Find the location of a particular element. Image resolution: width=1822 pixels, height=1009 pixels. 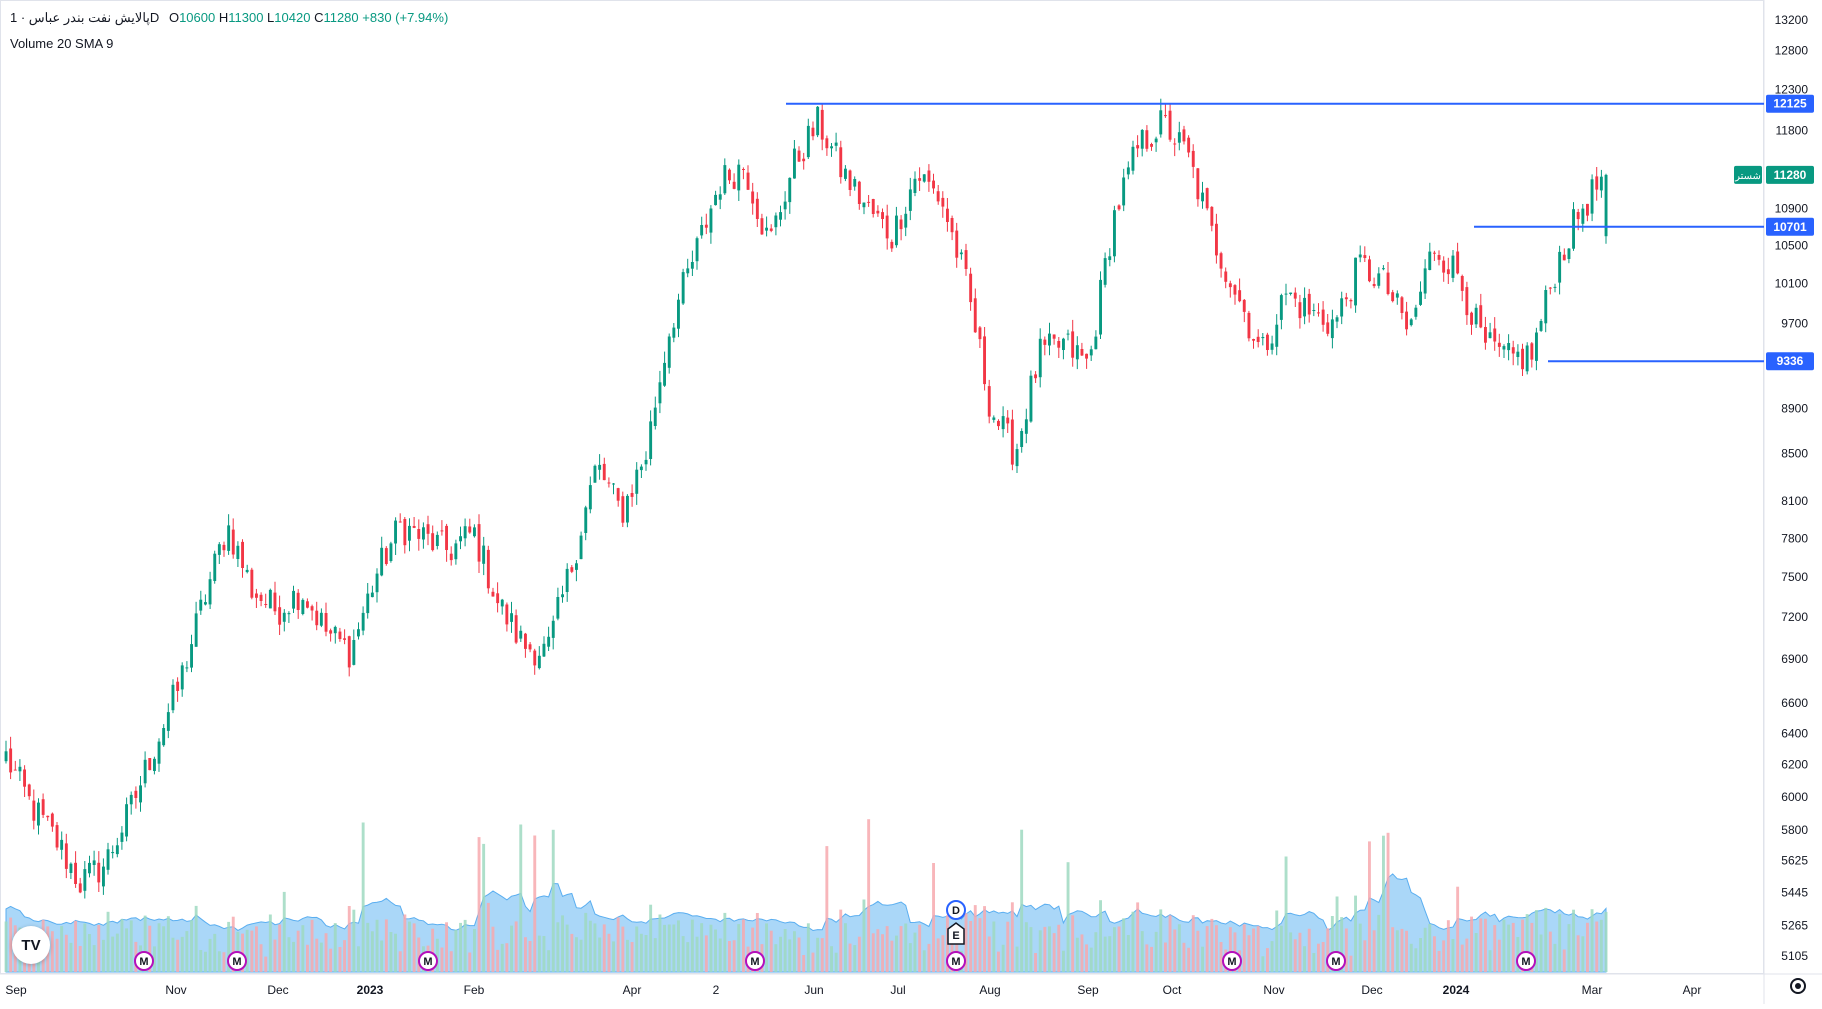

x-tick-label: Apr is located at coordinates (632, 990).